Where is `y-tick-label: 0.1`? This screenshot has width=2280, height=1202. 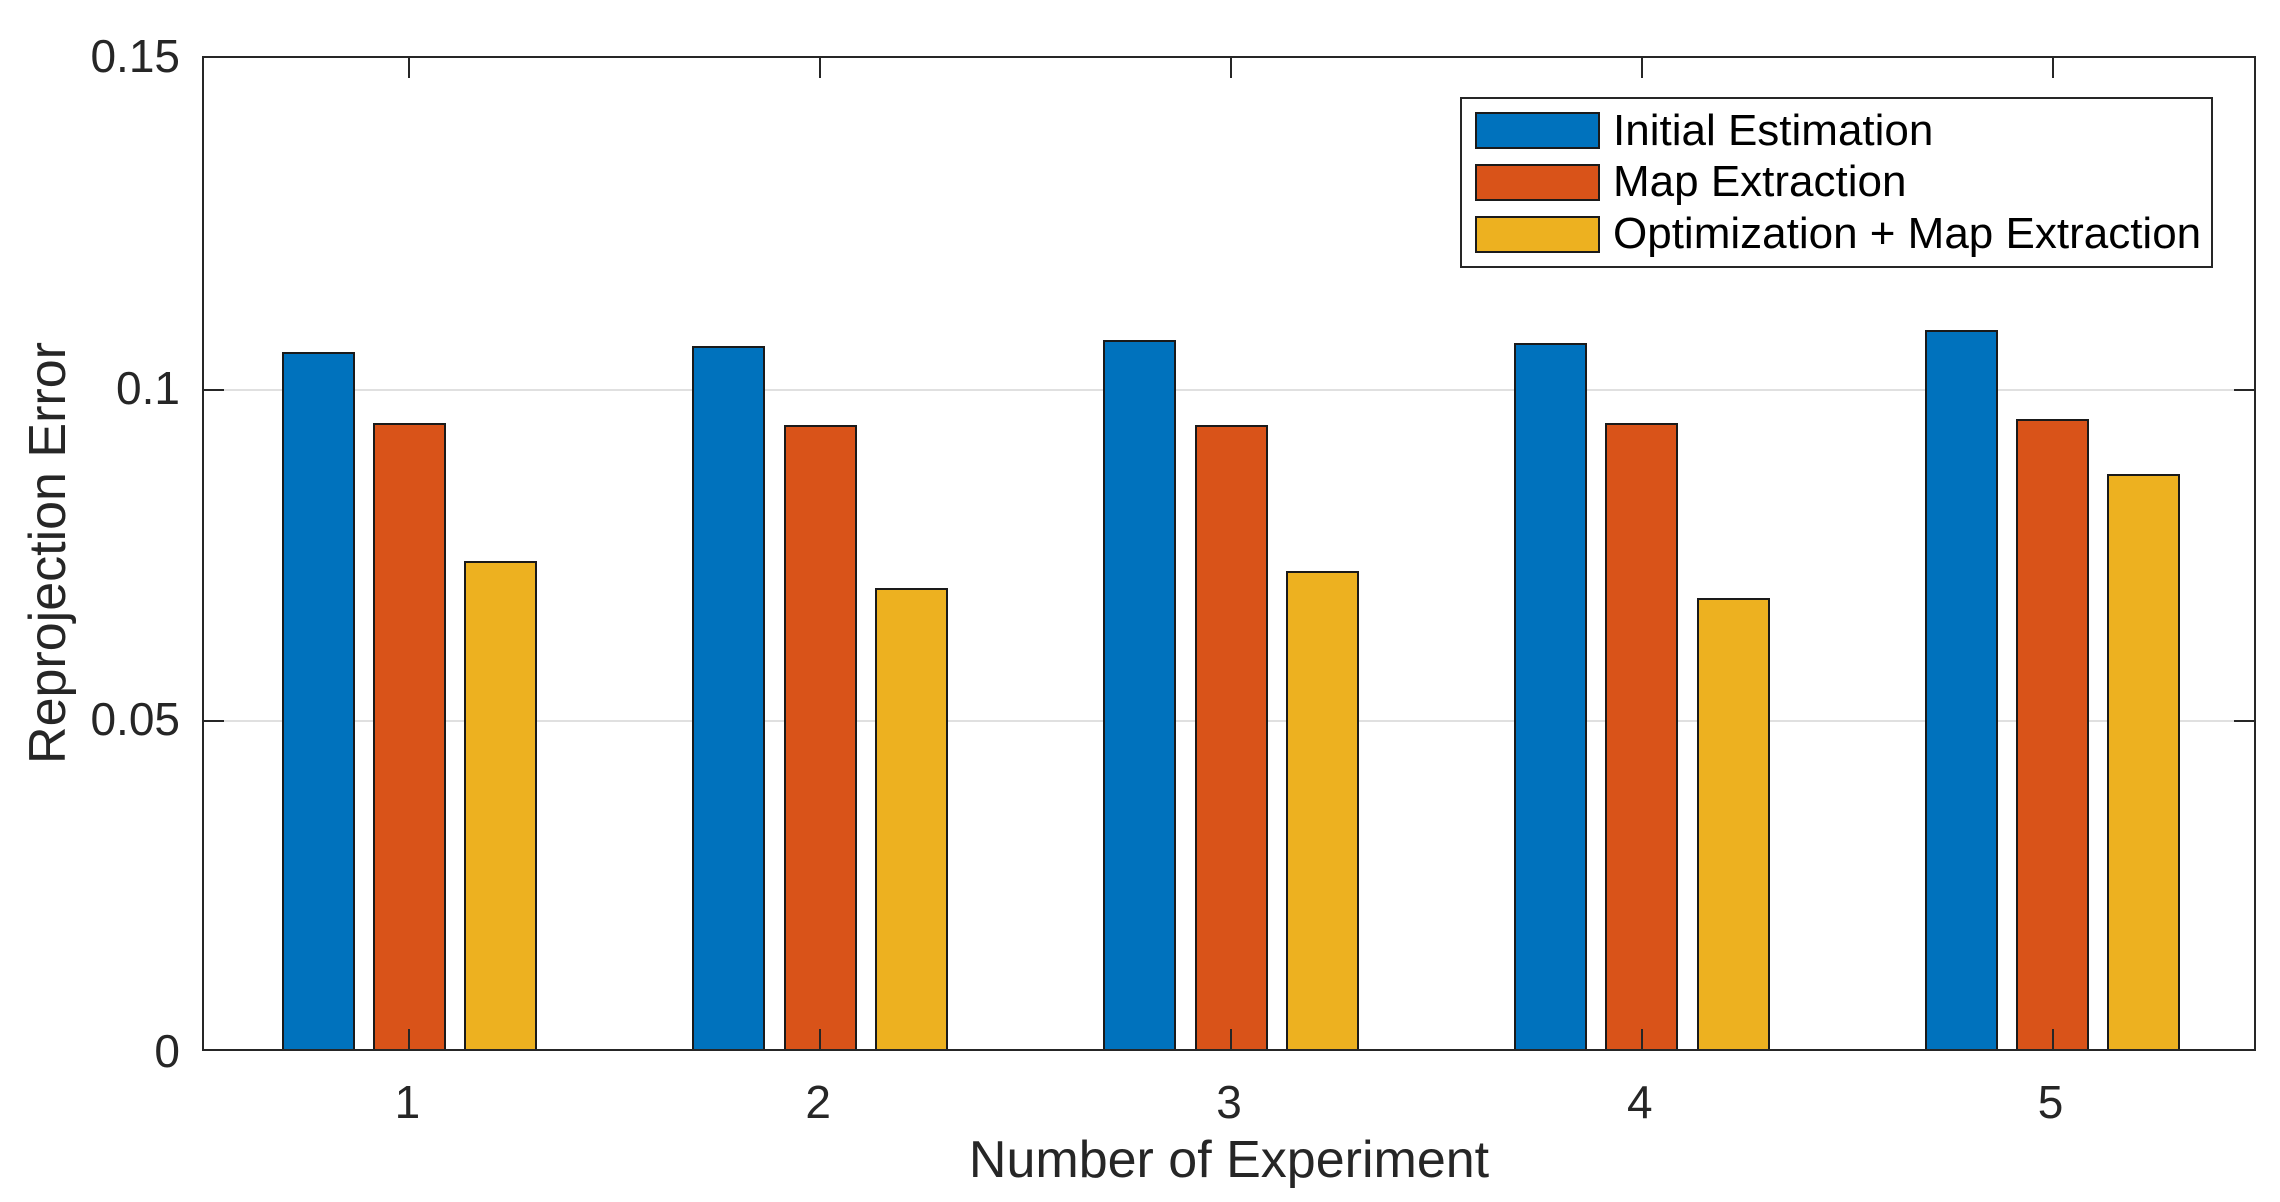
y-tick-label: 0.1 is located at coordinates (148, 387).